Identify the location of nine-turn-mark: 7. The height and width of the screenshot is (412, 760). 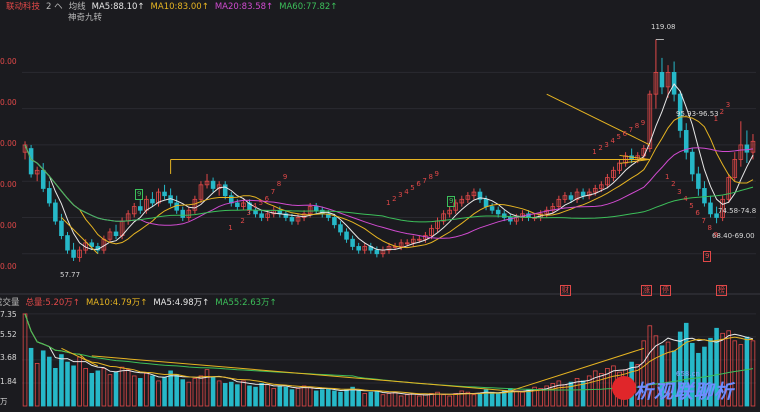
(273, 191).